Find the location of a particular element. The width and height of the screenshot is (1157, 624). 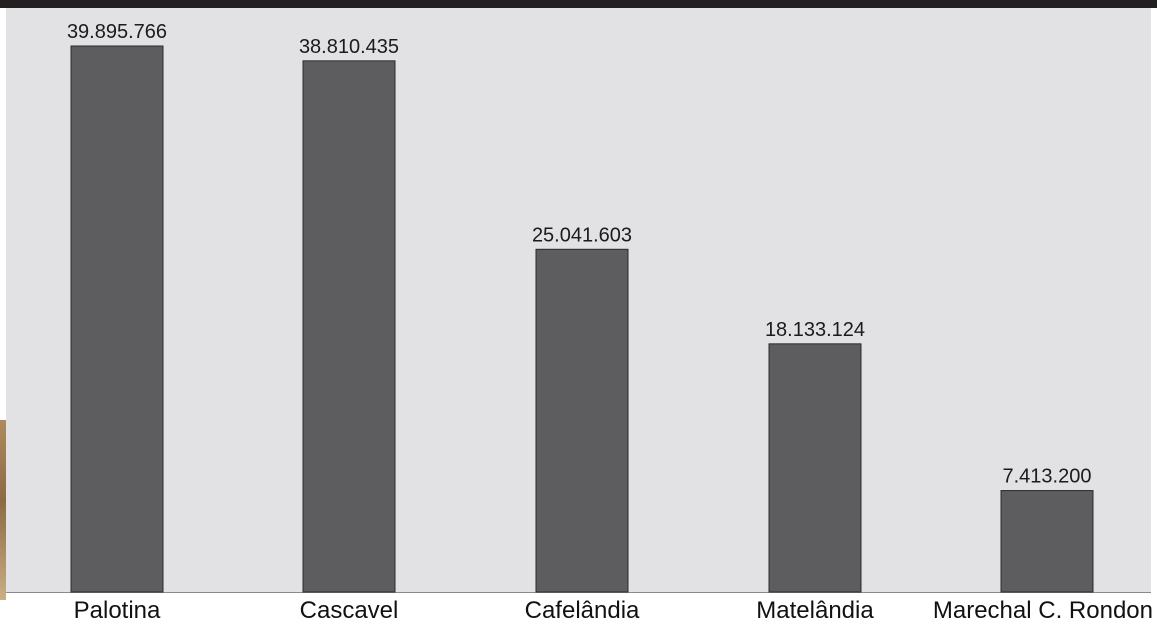

value-label-1: 38.810.435 is located at coordinates (349, 47).